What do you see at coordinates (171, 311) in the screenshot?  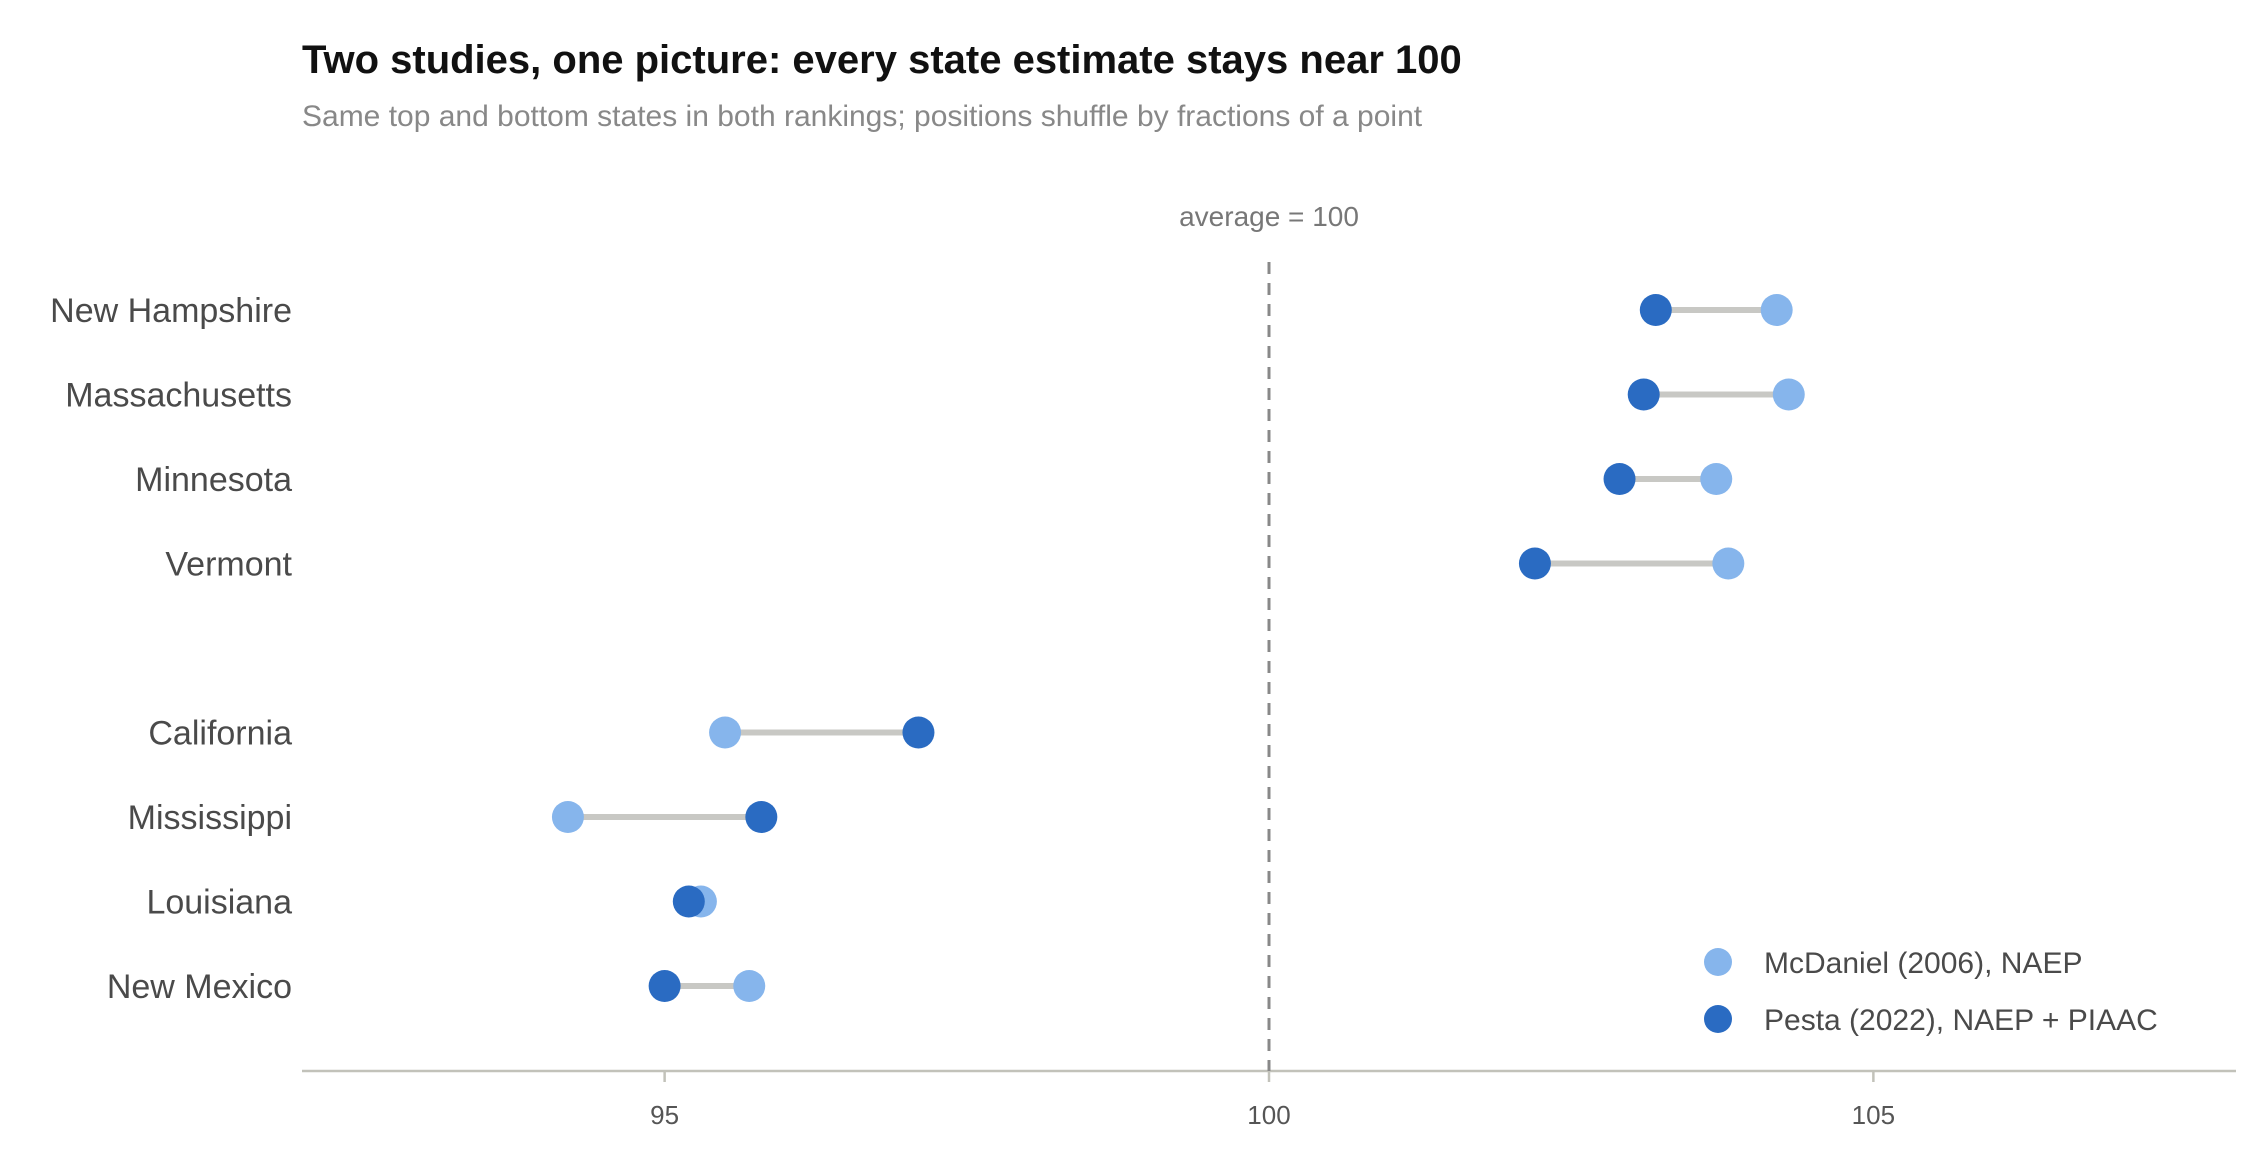 I see `category-label: New Hampshire` at bounding box center [171, 311].